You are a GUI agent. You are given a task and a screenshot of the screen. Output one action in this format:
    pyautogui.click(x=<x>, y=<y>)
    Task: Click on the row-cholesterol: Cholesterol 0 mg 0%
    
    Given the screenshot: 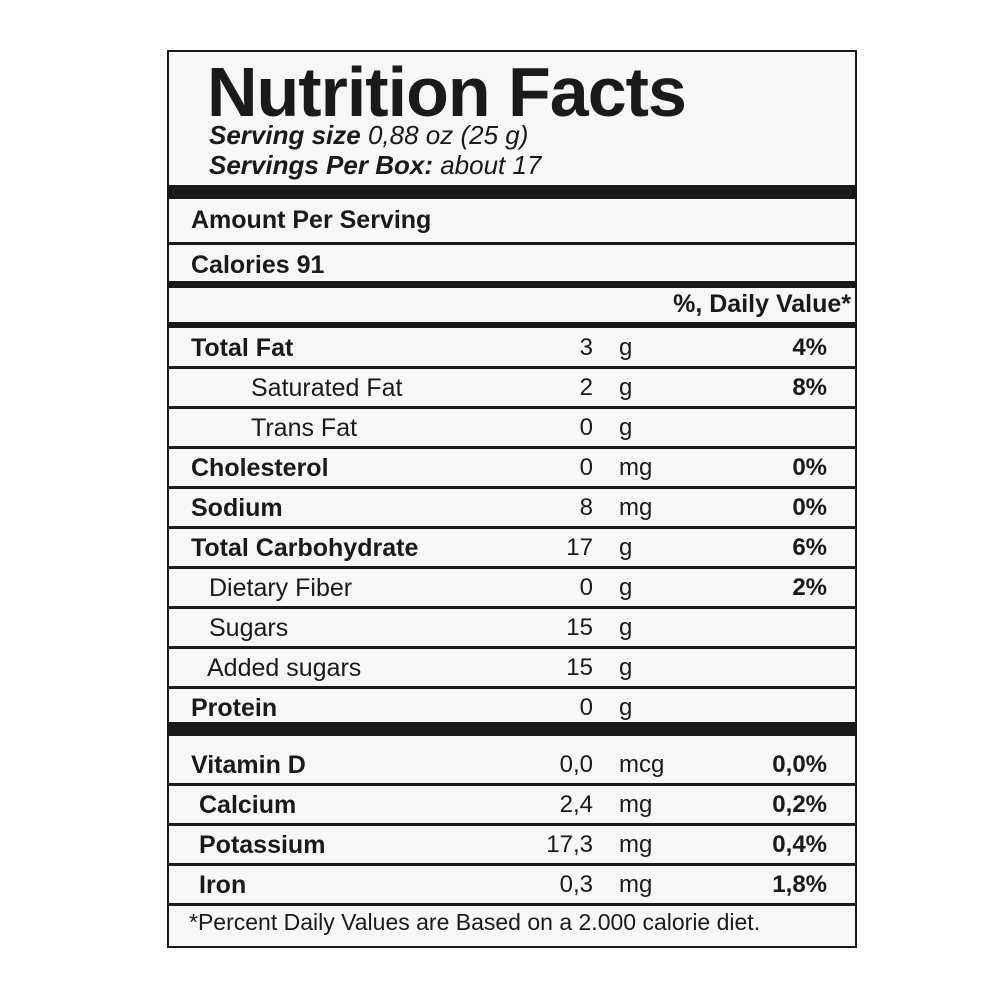 What is the action you would take?
    pyautogui.click(x=512, y=468)
    